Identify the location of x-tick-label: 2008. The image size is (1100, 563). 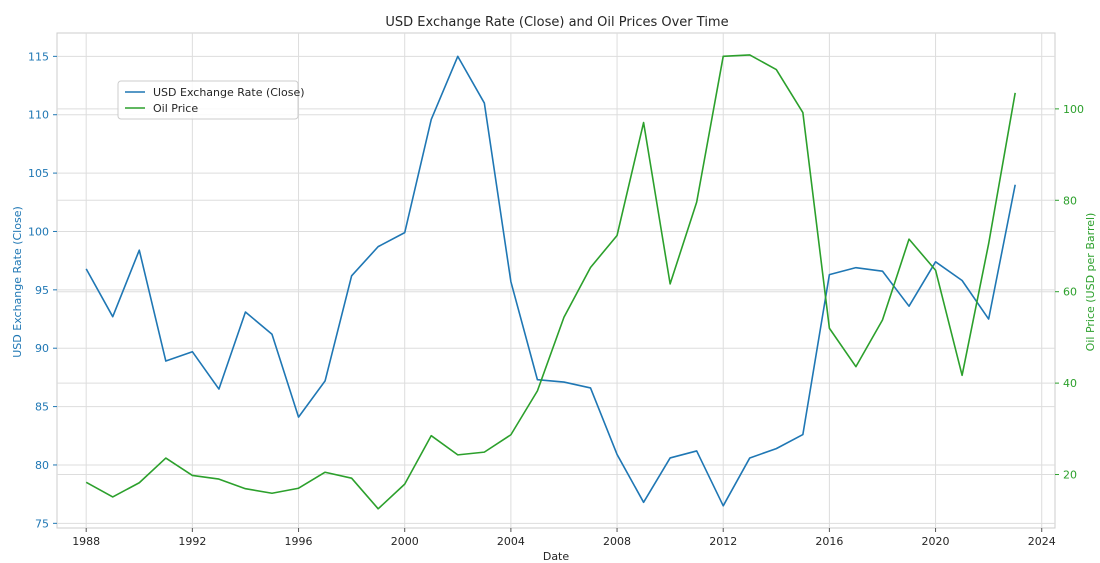
(617, 541).